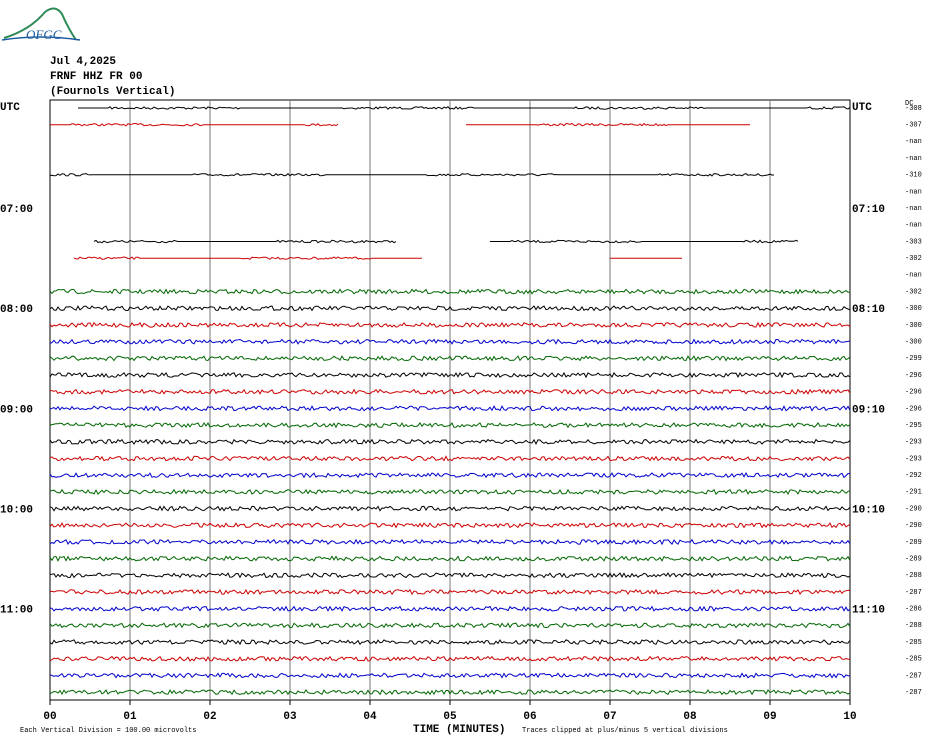 Image resolution: width=930 pixels, height=744 pixels. I want to click on dc-value: -291, so click(913, 493).